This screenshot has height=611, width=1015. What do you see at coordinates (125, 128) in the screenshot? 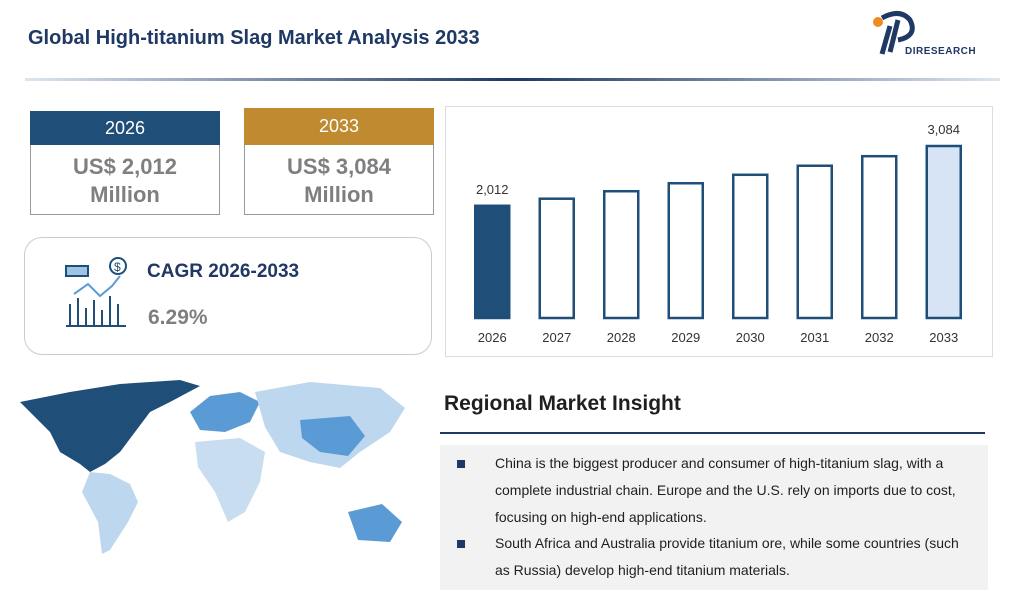
I see `card-year: 2026` at bounding box center [125, 128].